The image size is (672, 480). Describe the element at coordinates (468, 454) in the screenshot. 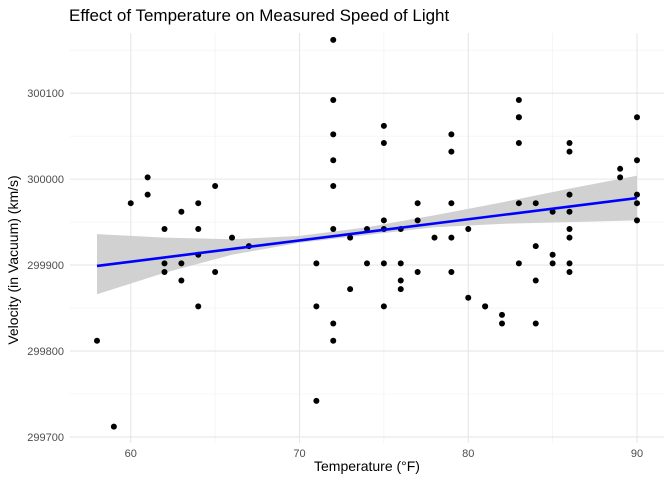

I see `x-tick-label: 80` at that location.